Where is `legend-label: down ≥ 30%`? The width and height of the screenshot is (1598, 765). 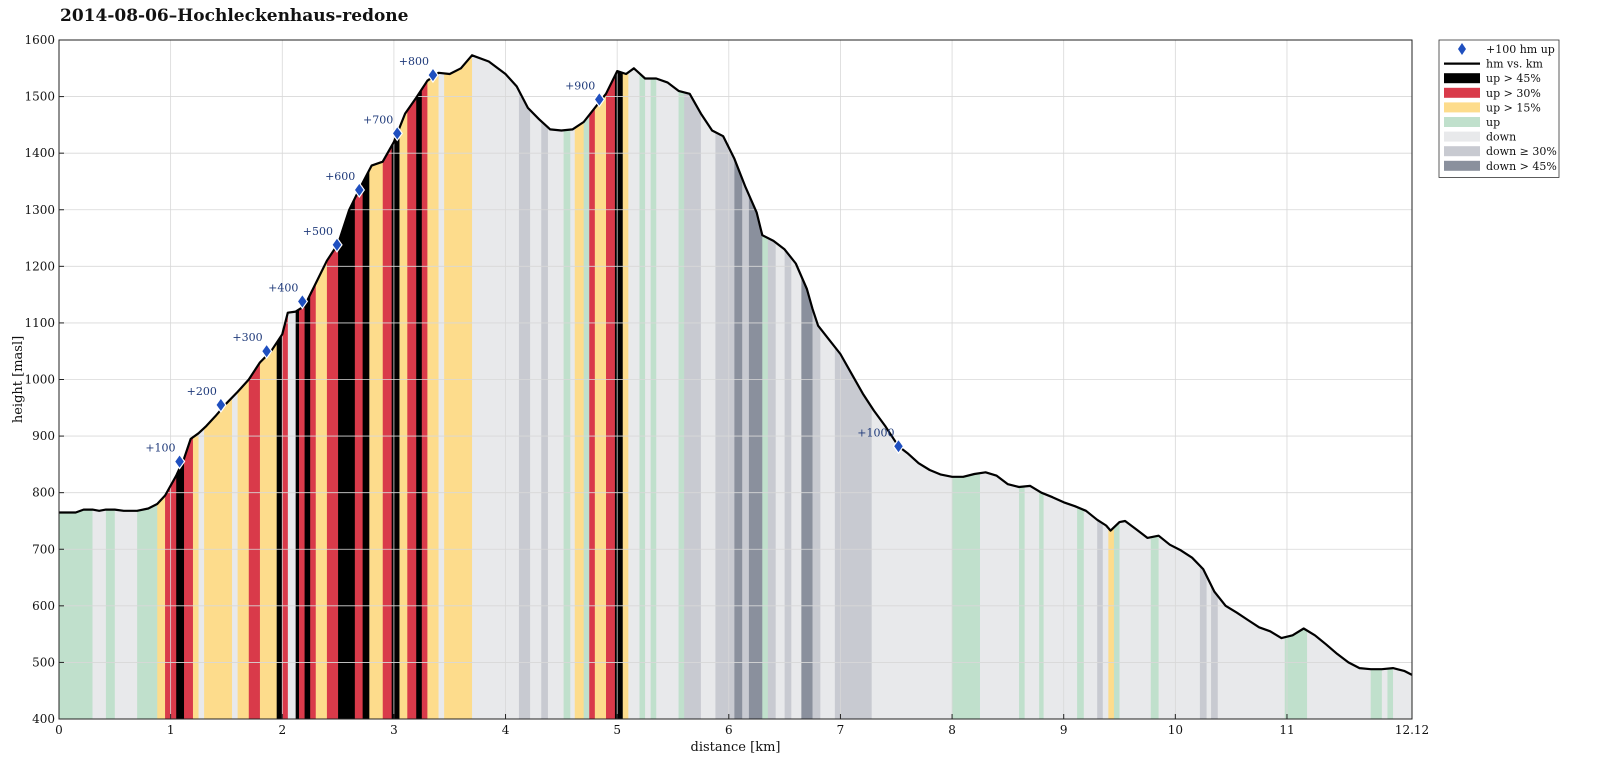
legend-label: down ≥ 30% is located at coordinates (1521, 151).